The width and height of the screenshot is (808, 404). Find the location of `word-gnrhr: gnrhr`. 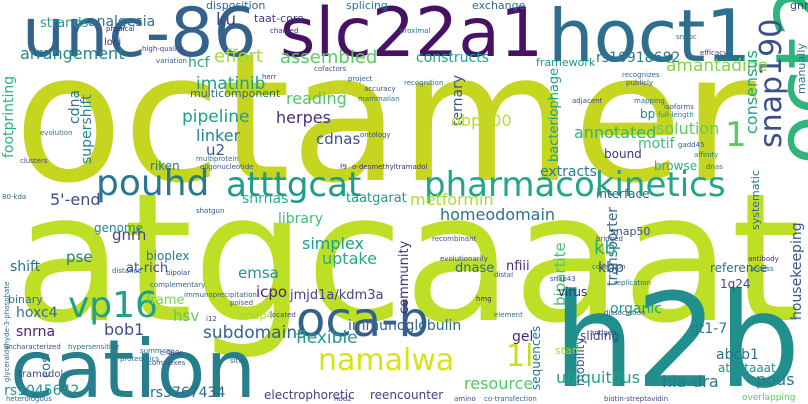

word-gnrhr: gnrhr is located at coordinates (799, 6).